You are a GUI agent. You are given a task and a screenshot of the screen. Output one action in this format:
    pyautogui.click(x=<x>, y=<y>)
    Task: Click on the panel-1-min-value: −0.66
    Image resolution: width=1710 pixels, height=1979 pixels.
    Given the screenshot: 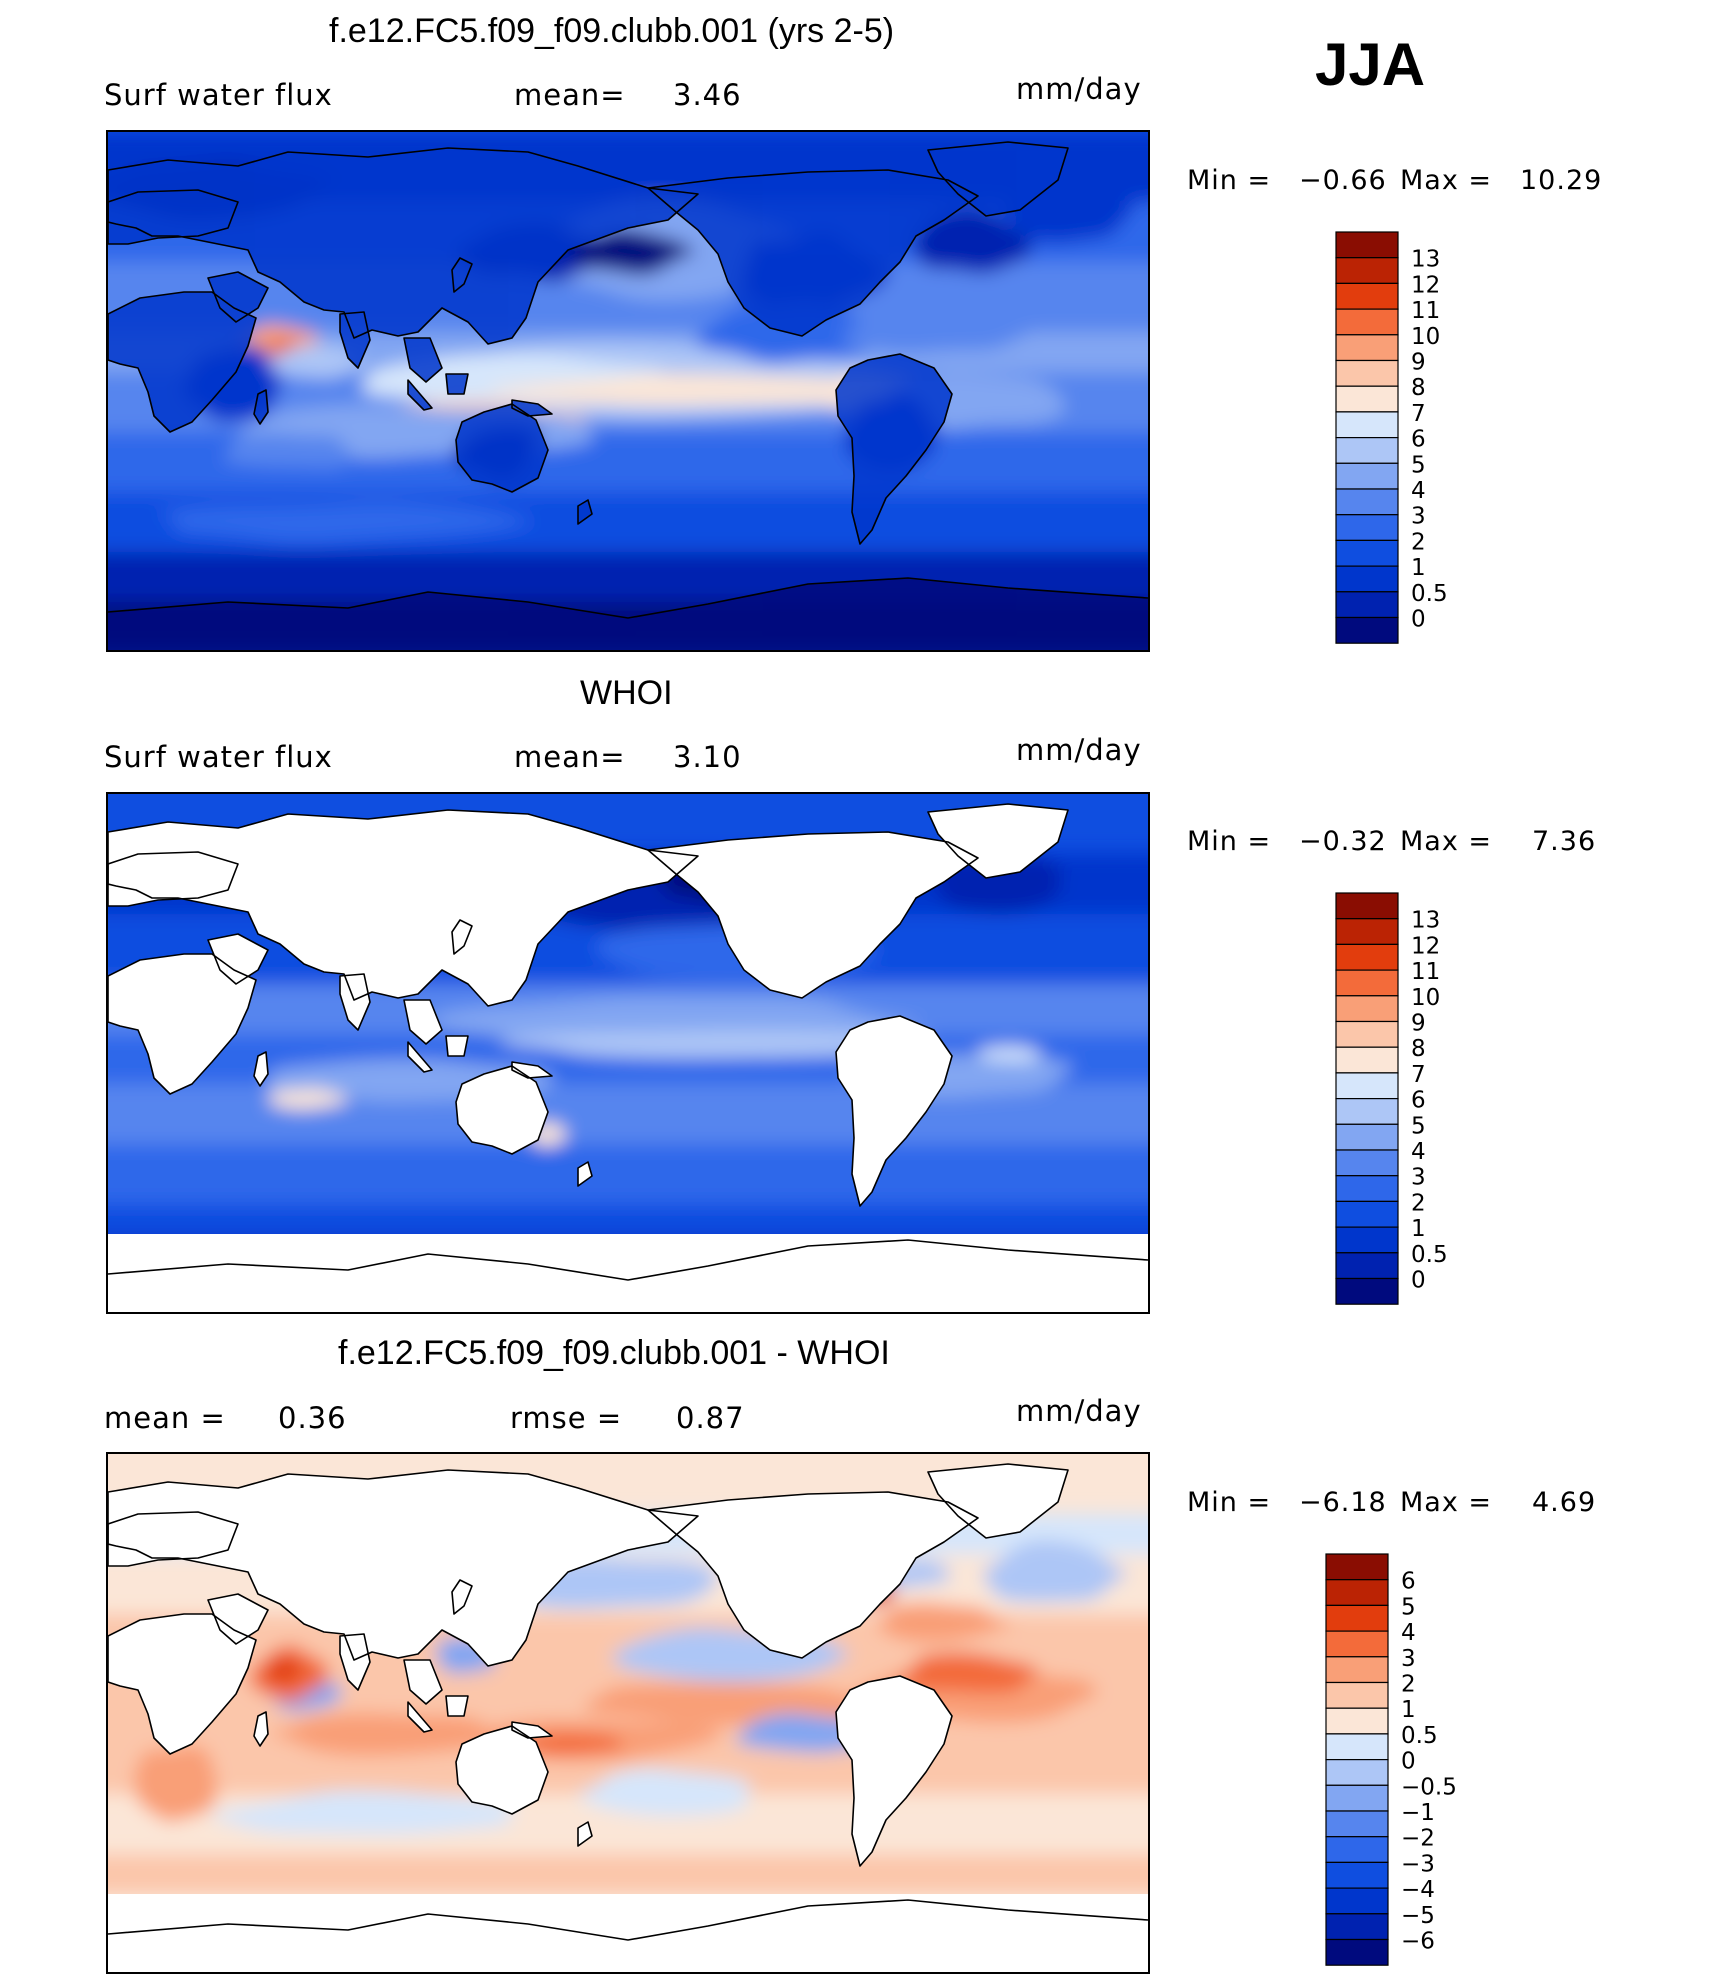 What is the action you would take?
    pyautogui.click(x=1343, y=180)
    